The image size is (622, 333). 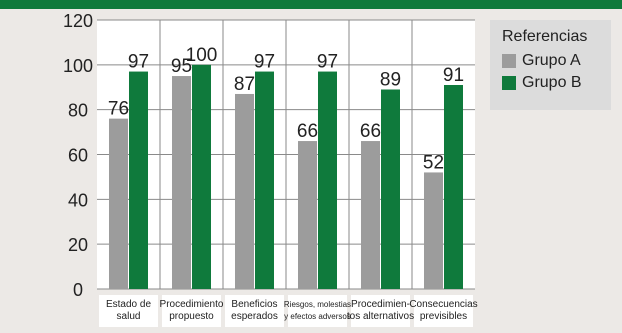 What do you see at coordinates (118, 109) in the screenshot?
I see `data-label-grupo-a-0: 76` at bounding box center [118, 109].